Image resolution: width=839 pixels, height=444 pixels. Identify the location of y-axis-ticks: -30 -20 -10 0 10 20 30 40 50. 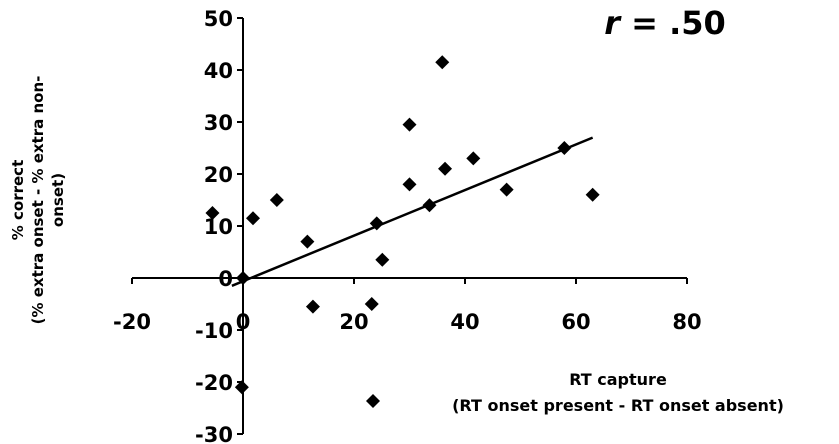
(219, 225).